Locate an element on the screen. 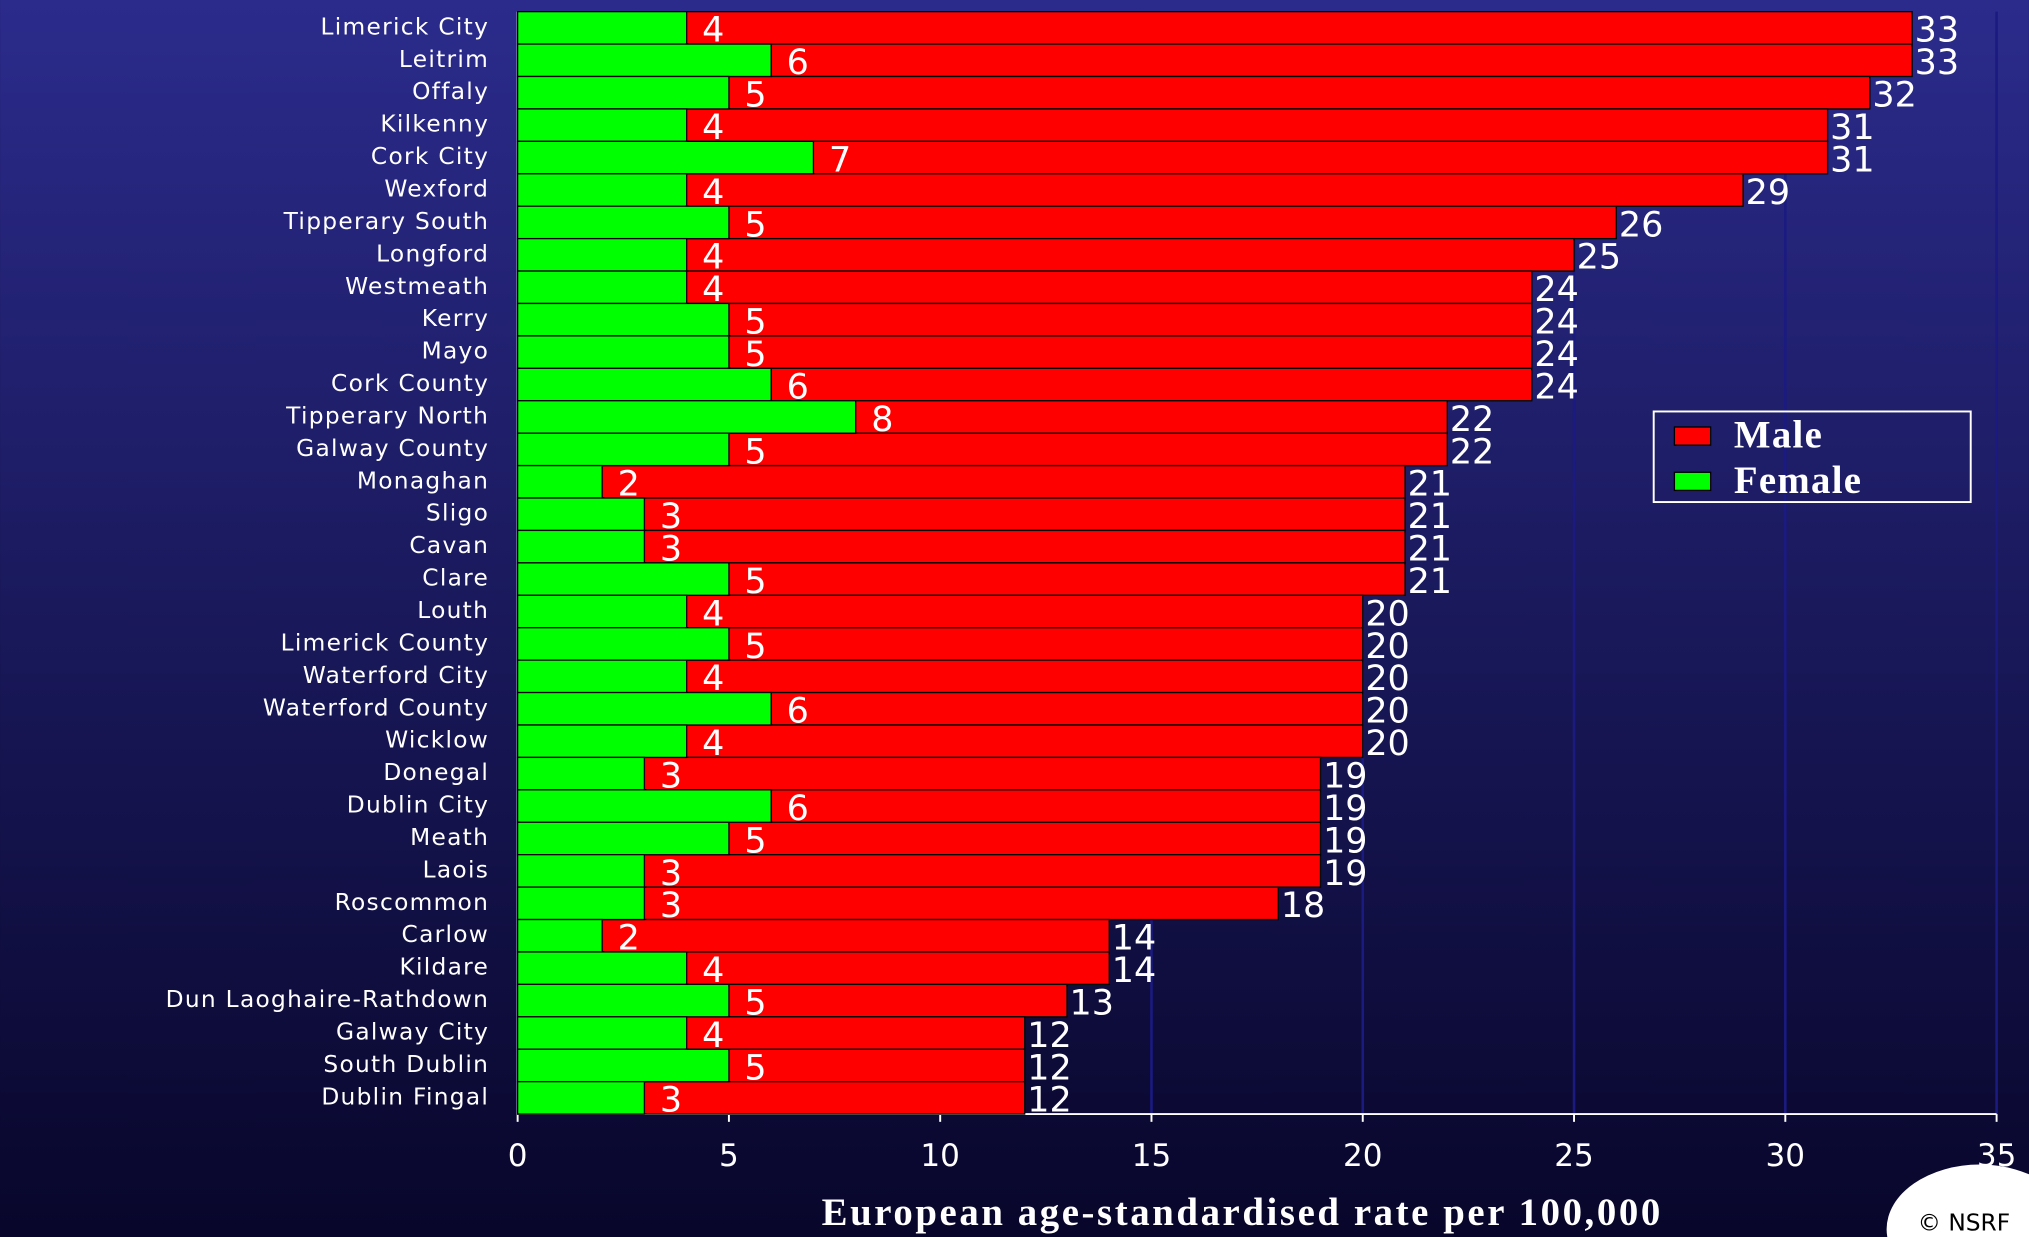  y-tick-label: Kilkenny is located at coordinates (434, 124).